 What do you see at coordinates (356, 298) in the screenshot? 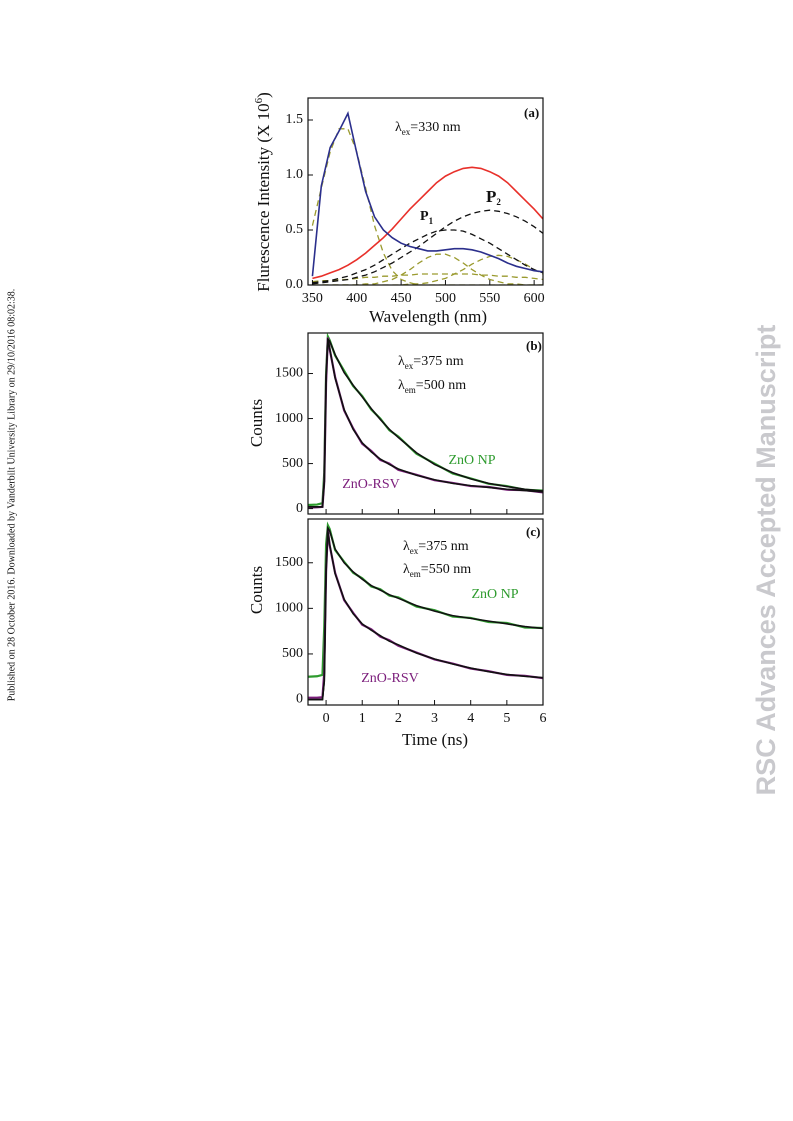
I see `x-tick-label: 400` at bounding box center [356, 298].